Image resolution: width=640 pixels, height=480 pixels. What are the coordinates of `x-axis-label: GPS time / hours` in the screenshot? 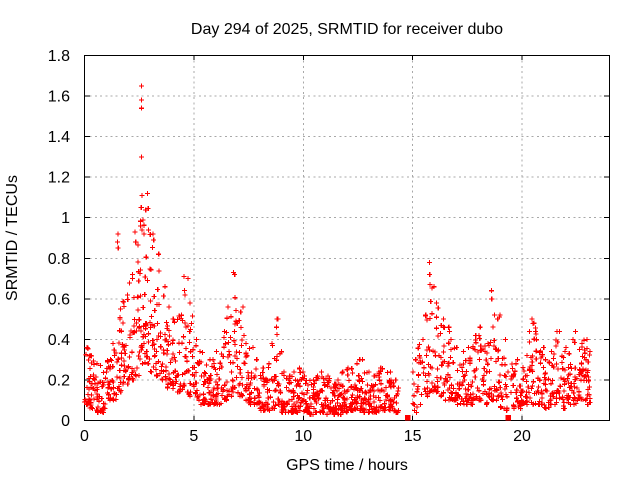 It's located at (347, 465).